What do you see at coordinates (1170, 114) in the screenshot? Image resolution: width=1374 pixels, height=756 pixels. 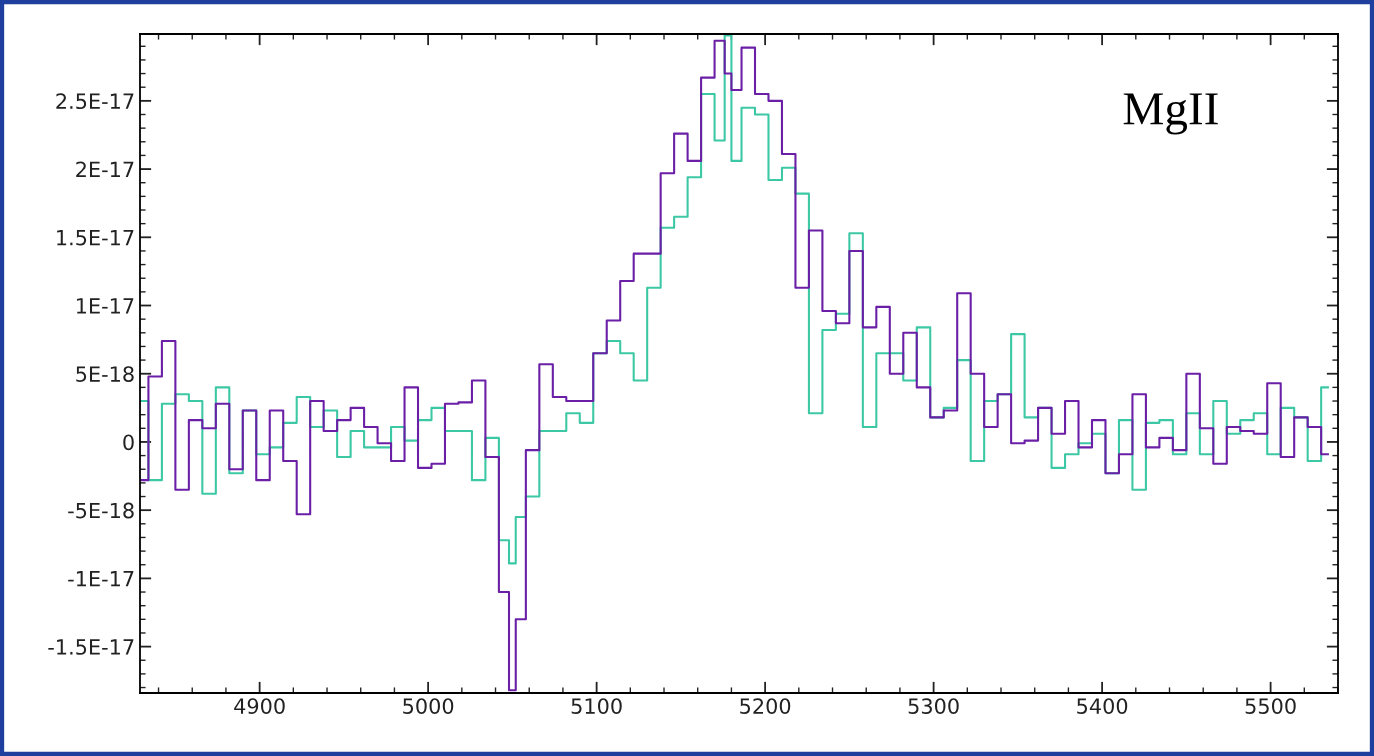 I see `annotation: MgII` at bounding box center [1170, 114].